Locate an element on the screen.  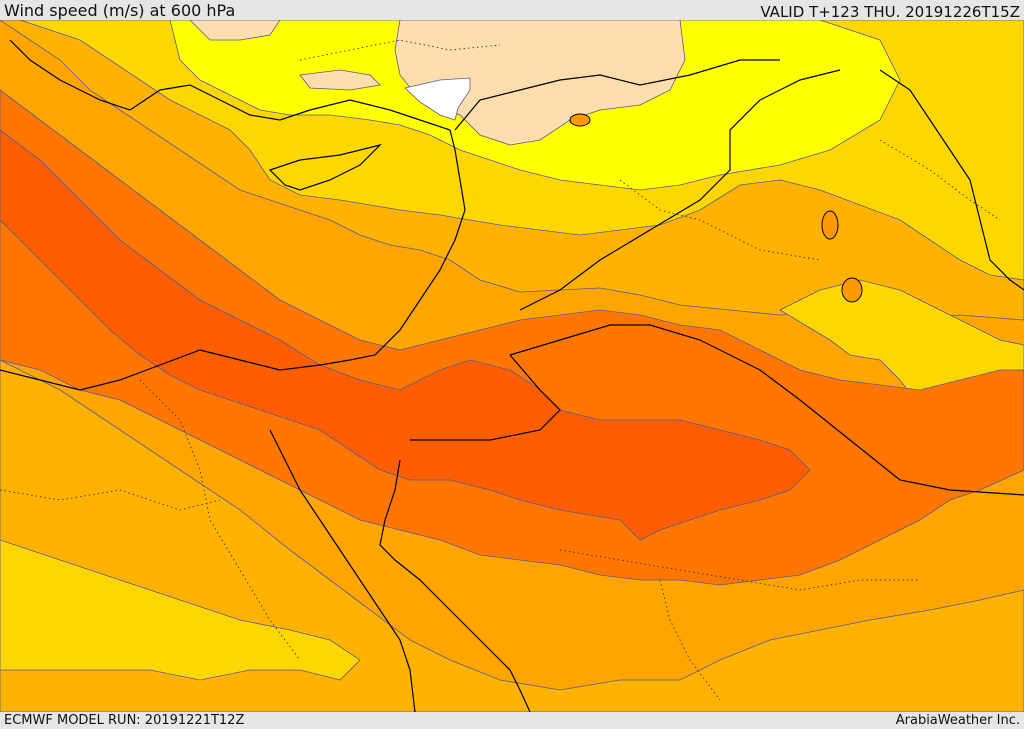
border-iraq-iran is located at coordinates (951, 180).